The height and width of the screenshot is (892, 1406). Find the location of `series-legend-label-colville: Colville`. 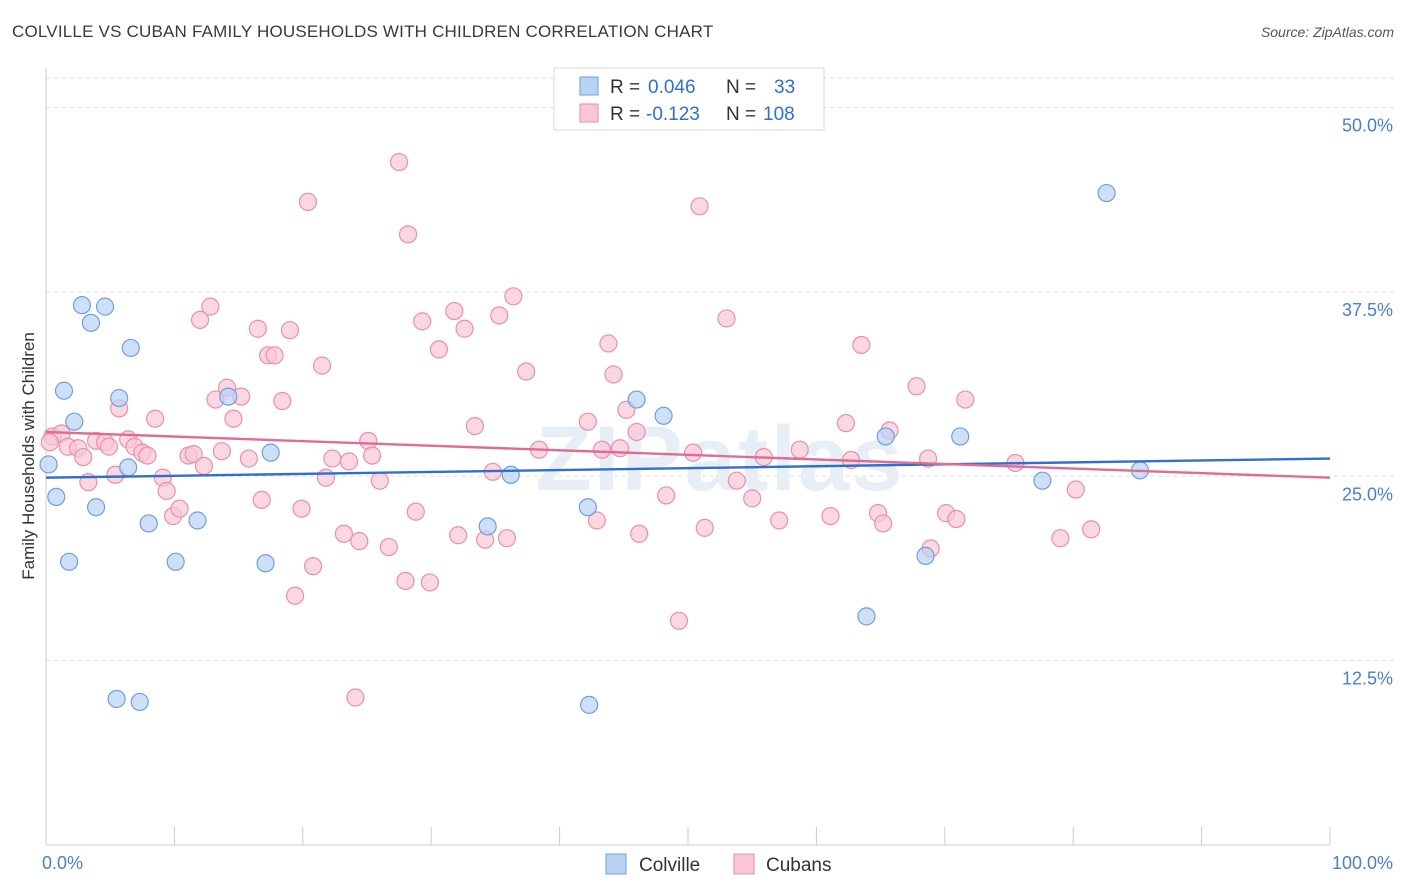

series-legend-label-colville: Colville is located at coordinates (669, 865).